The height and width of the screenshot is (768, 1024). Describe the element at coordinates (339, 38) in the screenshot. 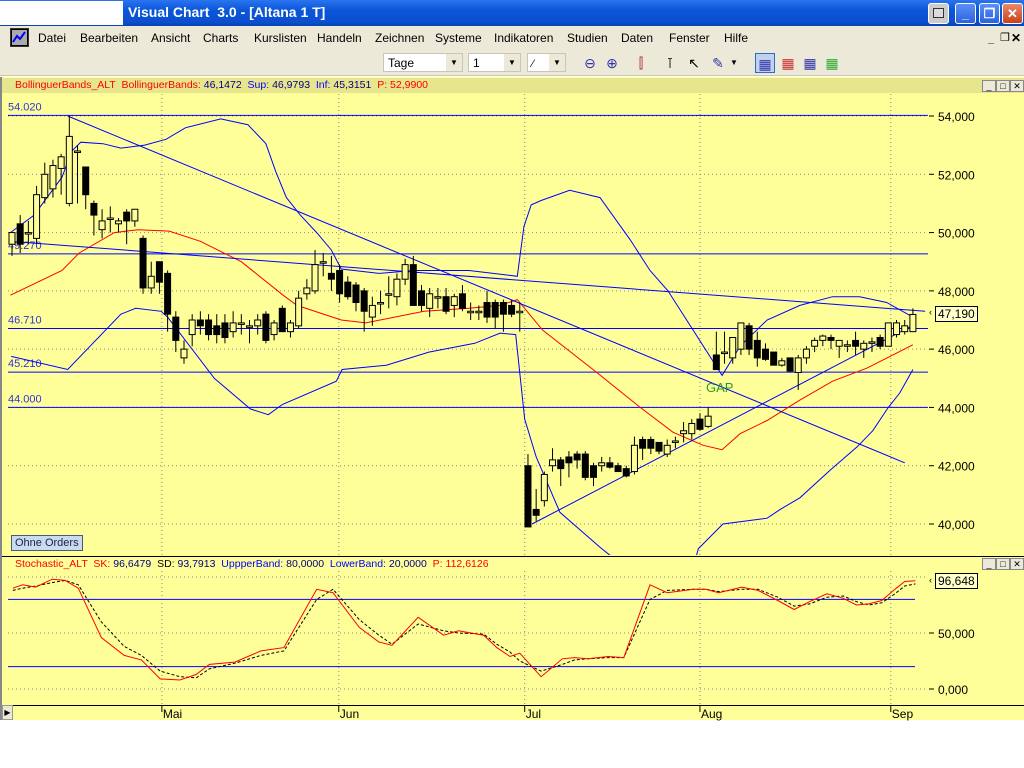

I see `menu-handeln: Handeln` at that location.